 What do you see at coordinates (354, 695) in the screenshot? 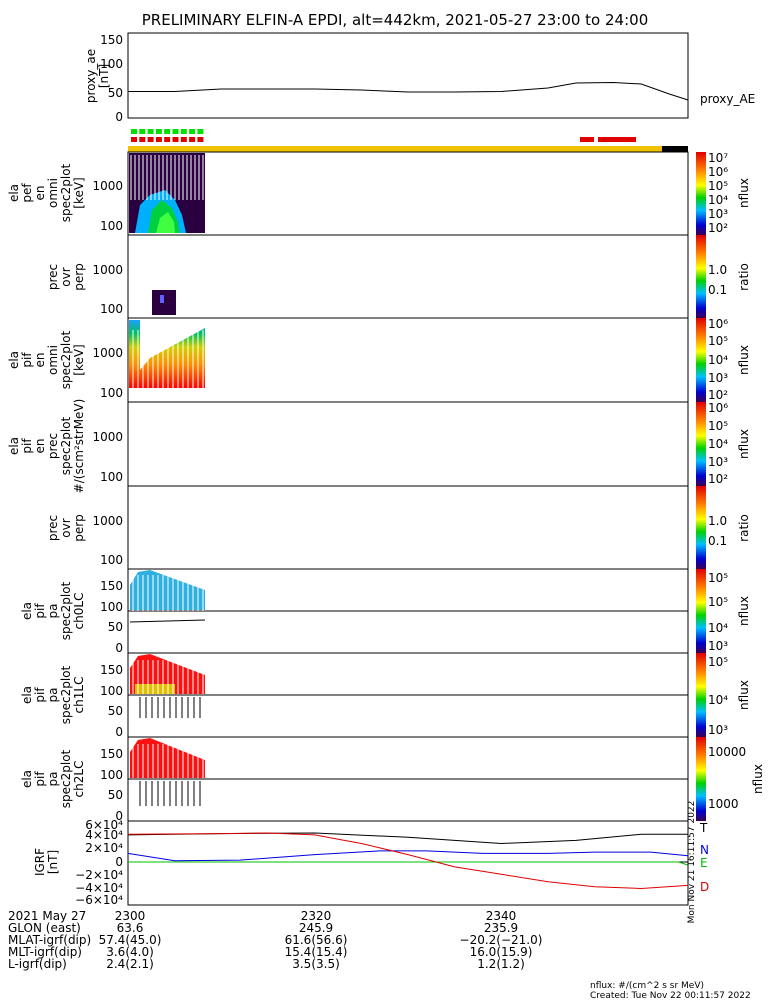
I see `panel-ch1lc: ela pif pa spec2plot ch1LC 150 100 50 0` at bounding box center [354, 695].